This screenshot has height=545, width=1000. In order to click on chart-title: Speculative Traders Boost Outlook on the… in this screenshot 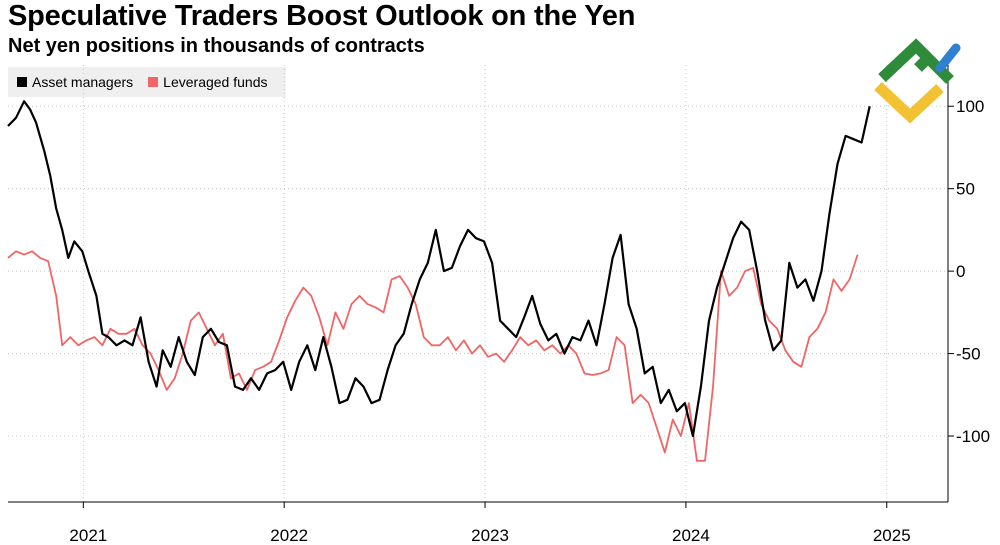, I will do `click(322, 16)`.